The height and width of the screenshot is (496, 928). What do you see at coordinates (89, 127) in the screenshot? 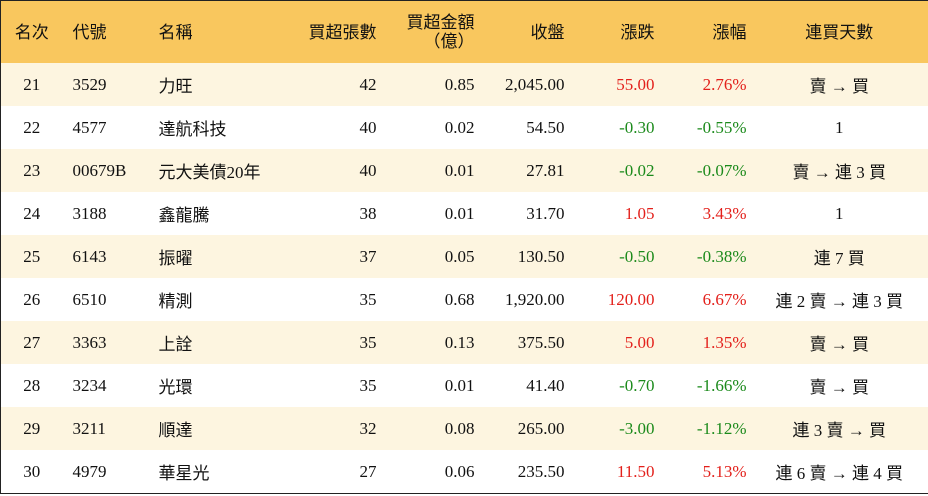
I see `code-cell: 4577` at bounding box center [89, 127].